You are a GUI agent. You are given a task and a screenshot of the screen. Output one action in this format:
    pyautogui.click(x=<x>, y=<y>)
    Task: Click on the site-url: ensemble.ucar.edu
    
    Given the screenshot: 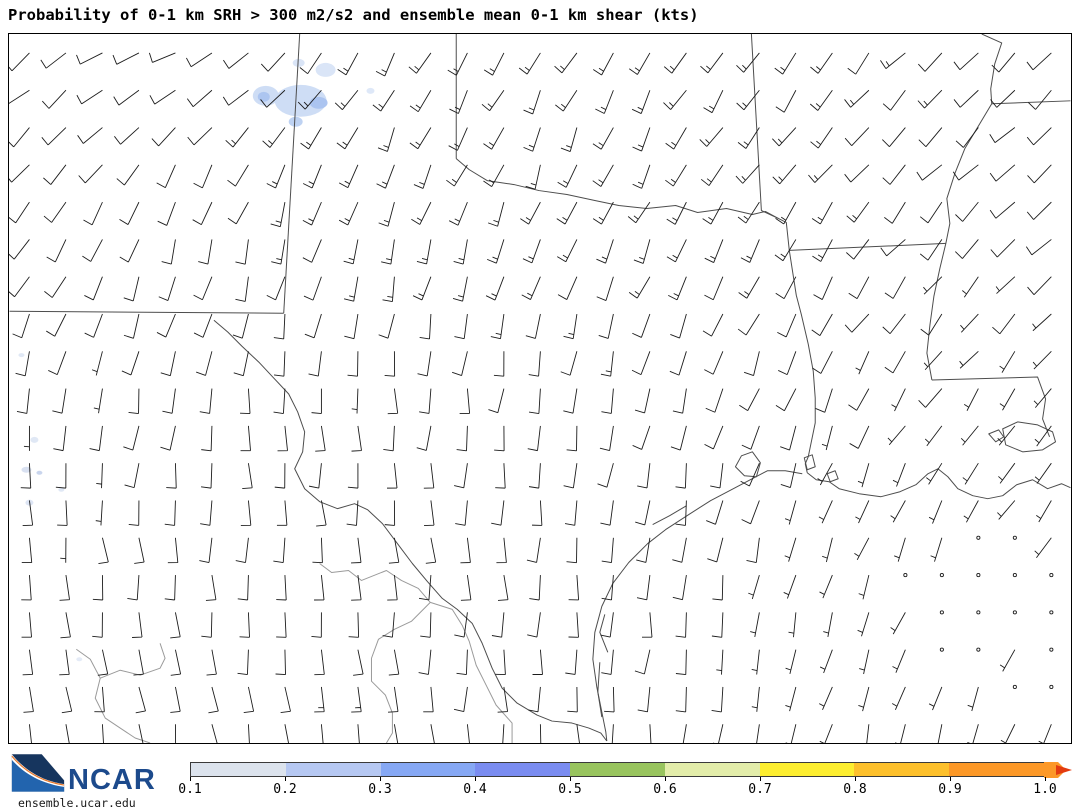 What is the action you would take?
    pyautogui.click(x=77, y=803)
    